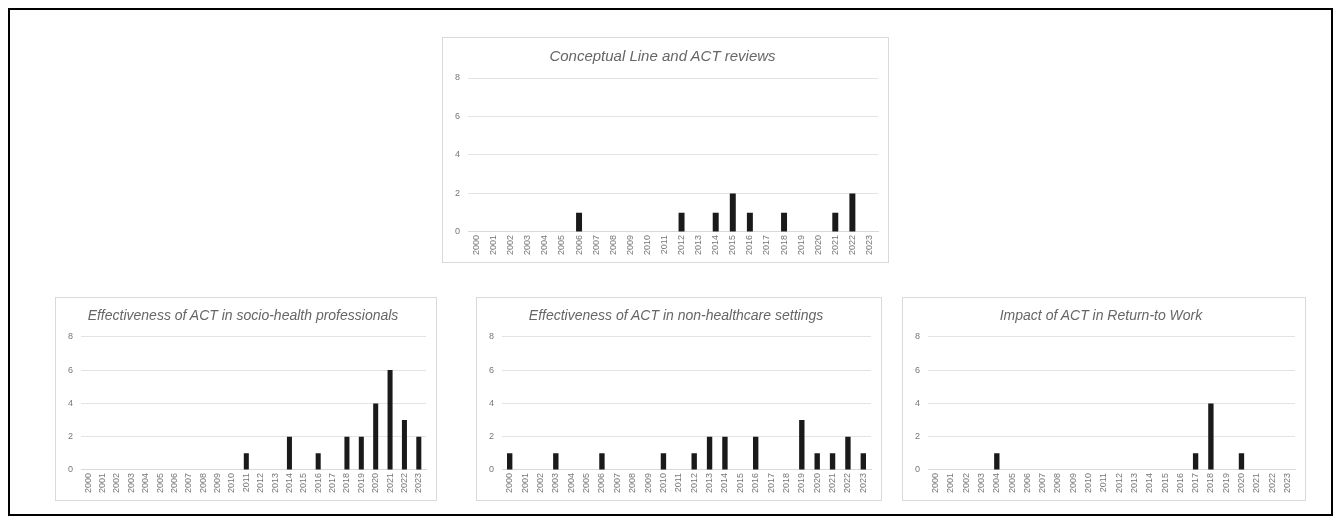  Describe the element at coordinates (663, 56) in the screenshot. I see `chart-title: Conceptual Line and ACT reviews` at that location.